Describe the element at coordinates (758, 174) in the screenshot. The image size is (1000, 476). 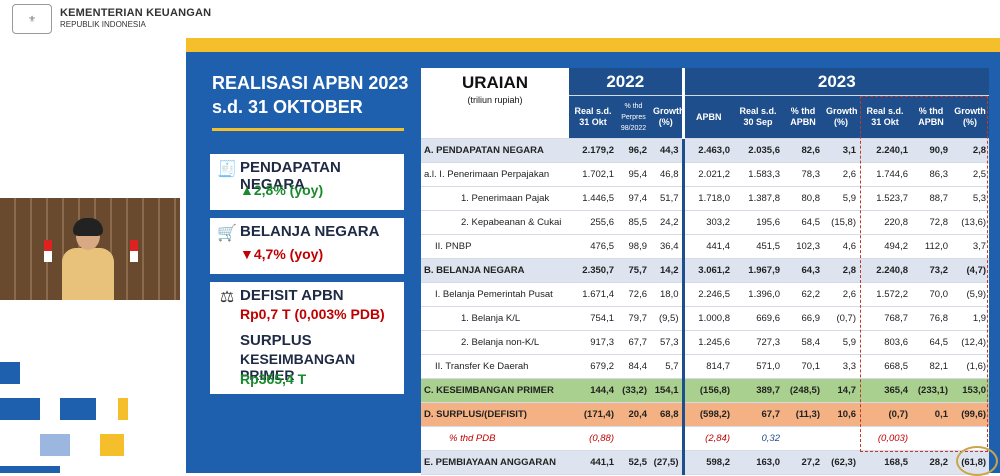
I see `table-cell: 1.583,3` at that location.